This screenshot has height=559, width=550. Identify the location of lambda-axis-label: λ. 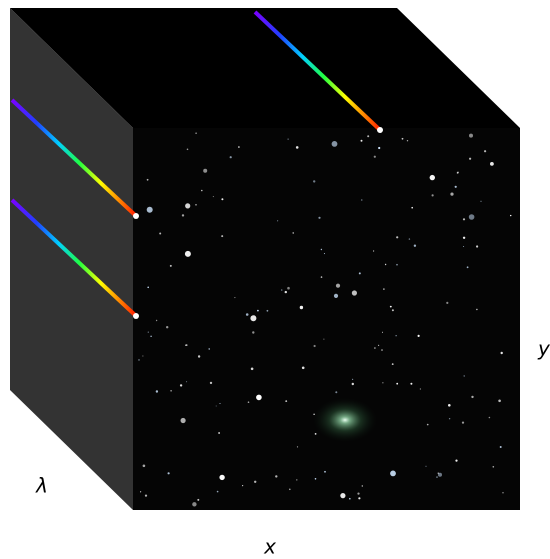
(41, 486).